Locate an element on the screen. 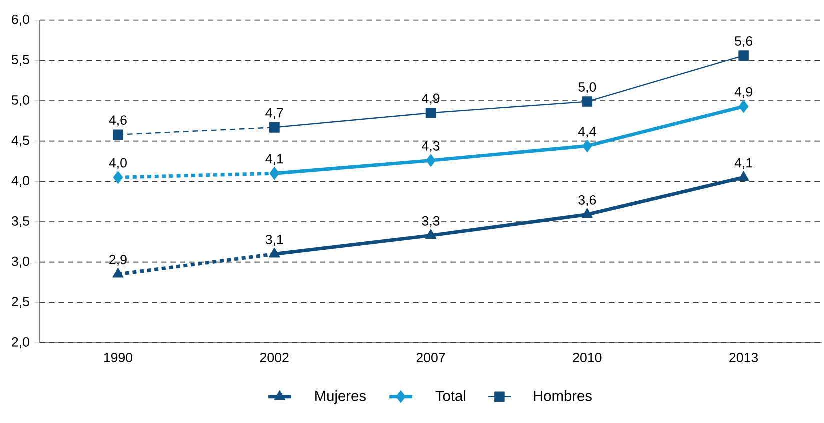 The height and width of the screenshot is (423, 824). y-tick-label: 4,0 is located at coordinates (21, 182).